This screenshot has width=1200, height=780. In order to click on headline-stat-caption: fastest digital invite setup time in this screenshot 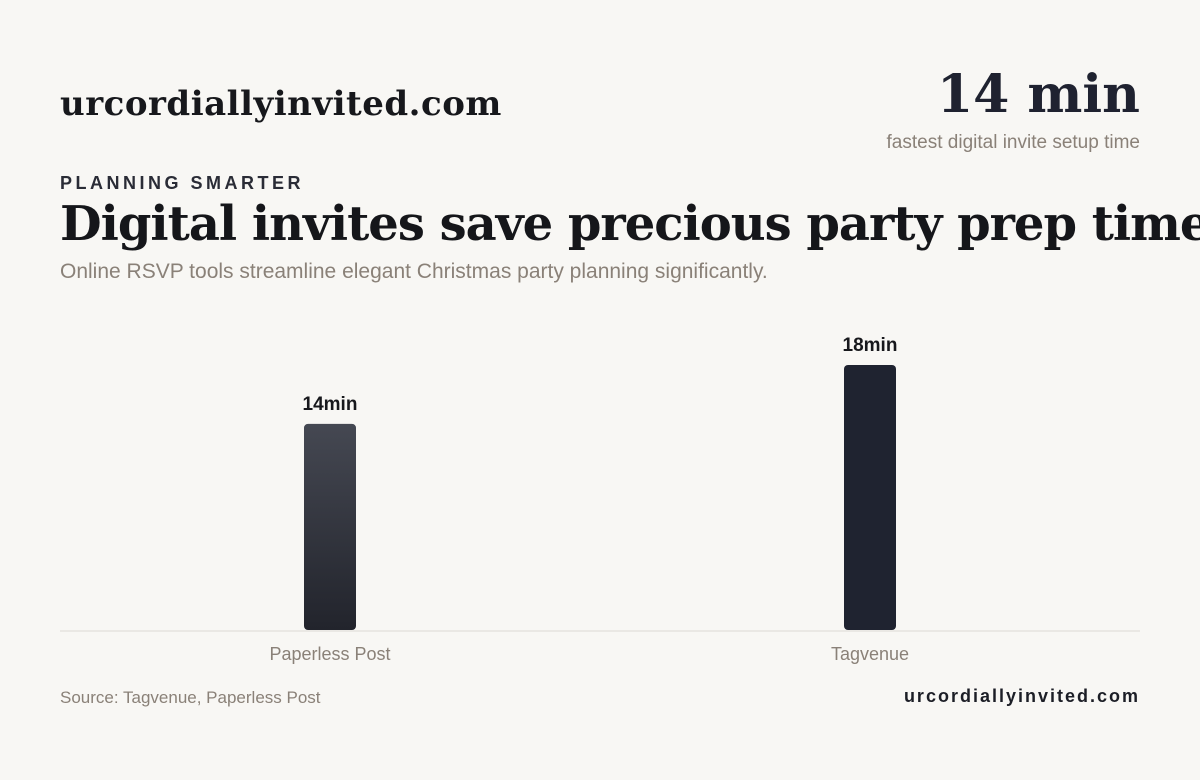, I will do `click(1013, 142)`.